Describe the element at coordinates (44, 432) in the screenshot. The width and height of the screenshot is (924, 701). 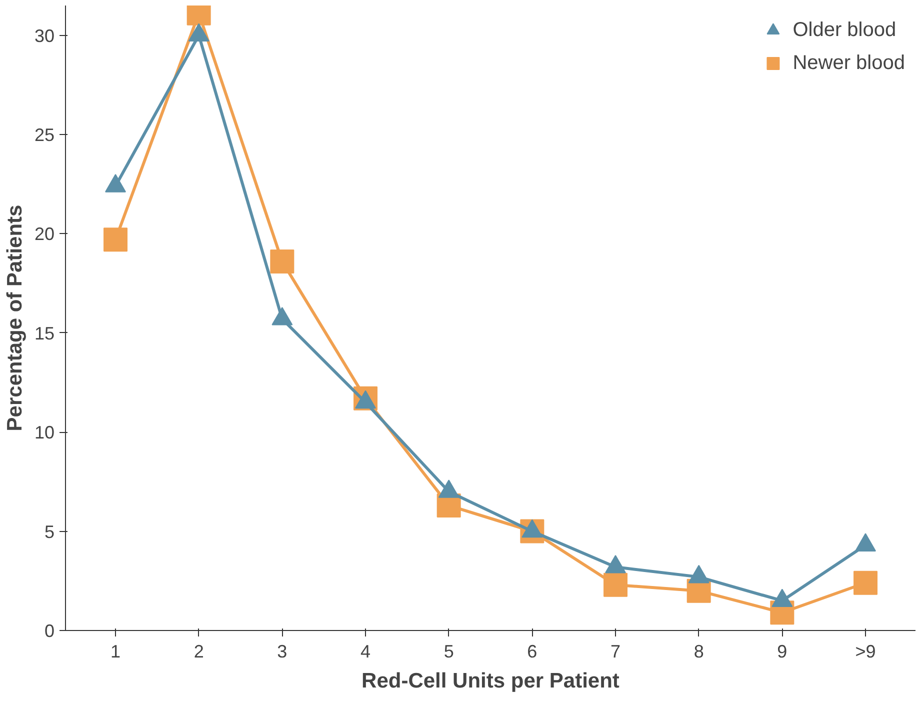
I see `y-tick-label: 10` at that location.